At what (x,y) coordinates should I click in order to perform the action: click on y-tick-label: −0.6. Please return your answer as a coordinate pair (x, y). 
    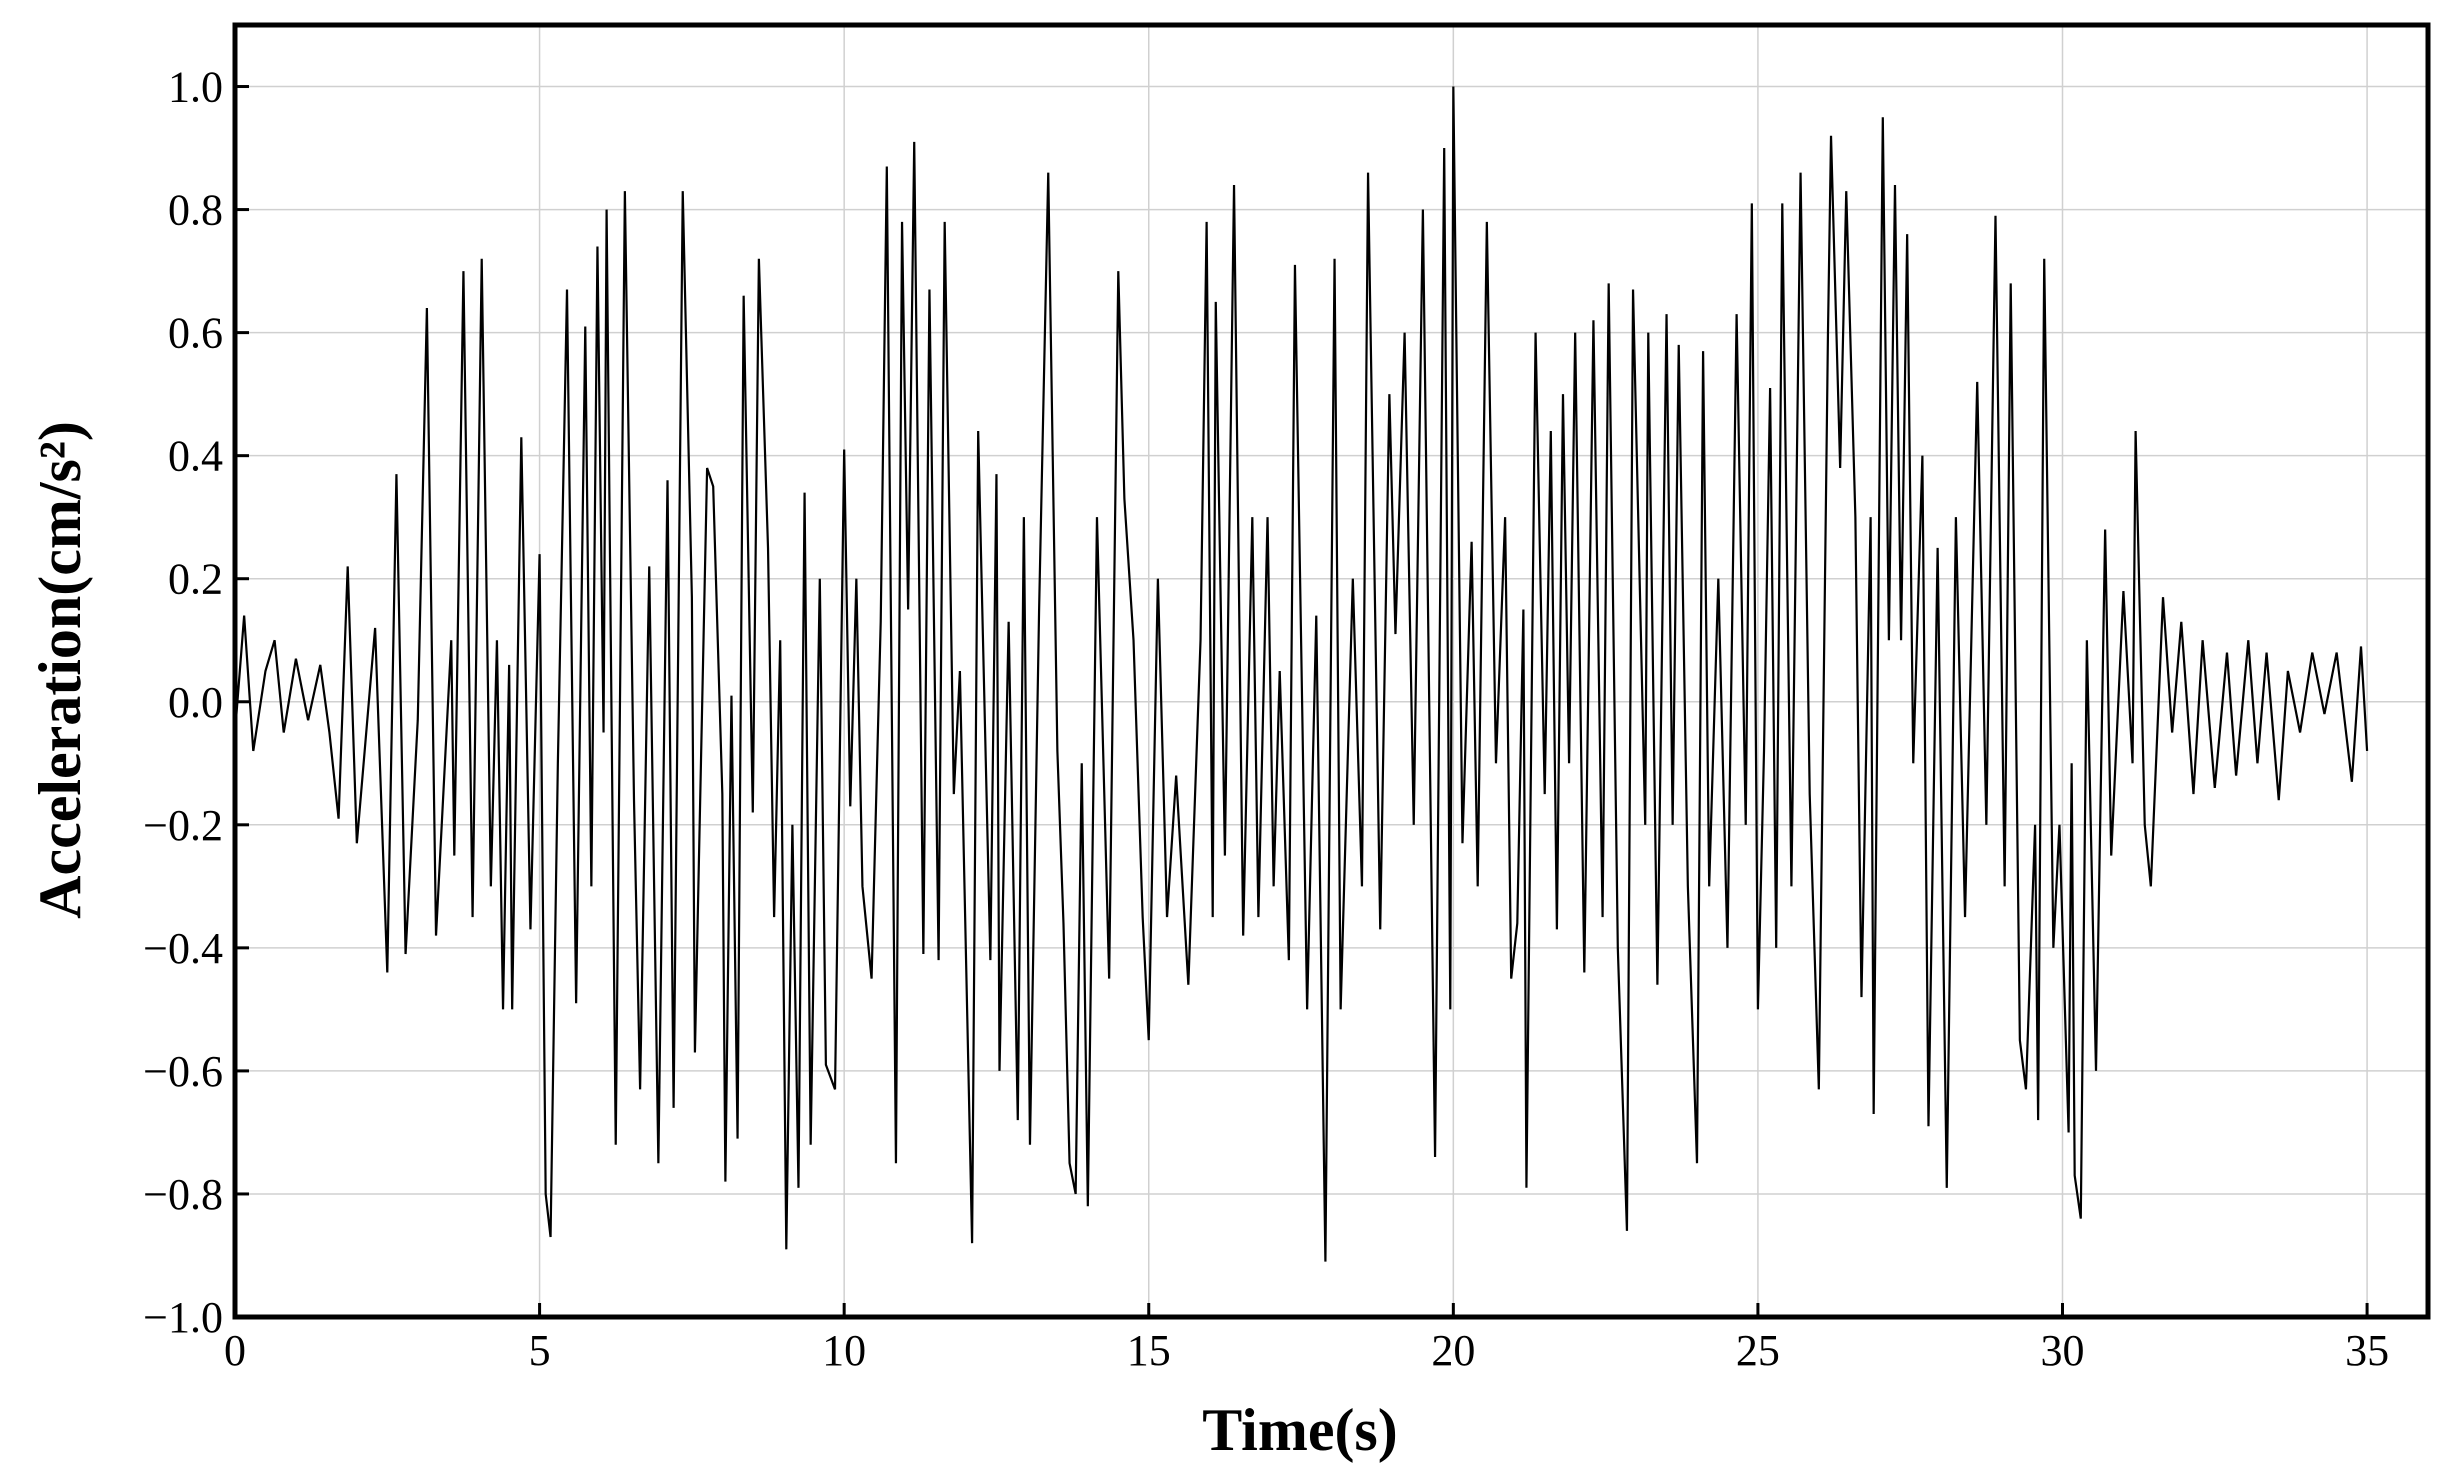
    Looking at the image, I should click on (183, 1071).